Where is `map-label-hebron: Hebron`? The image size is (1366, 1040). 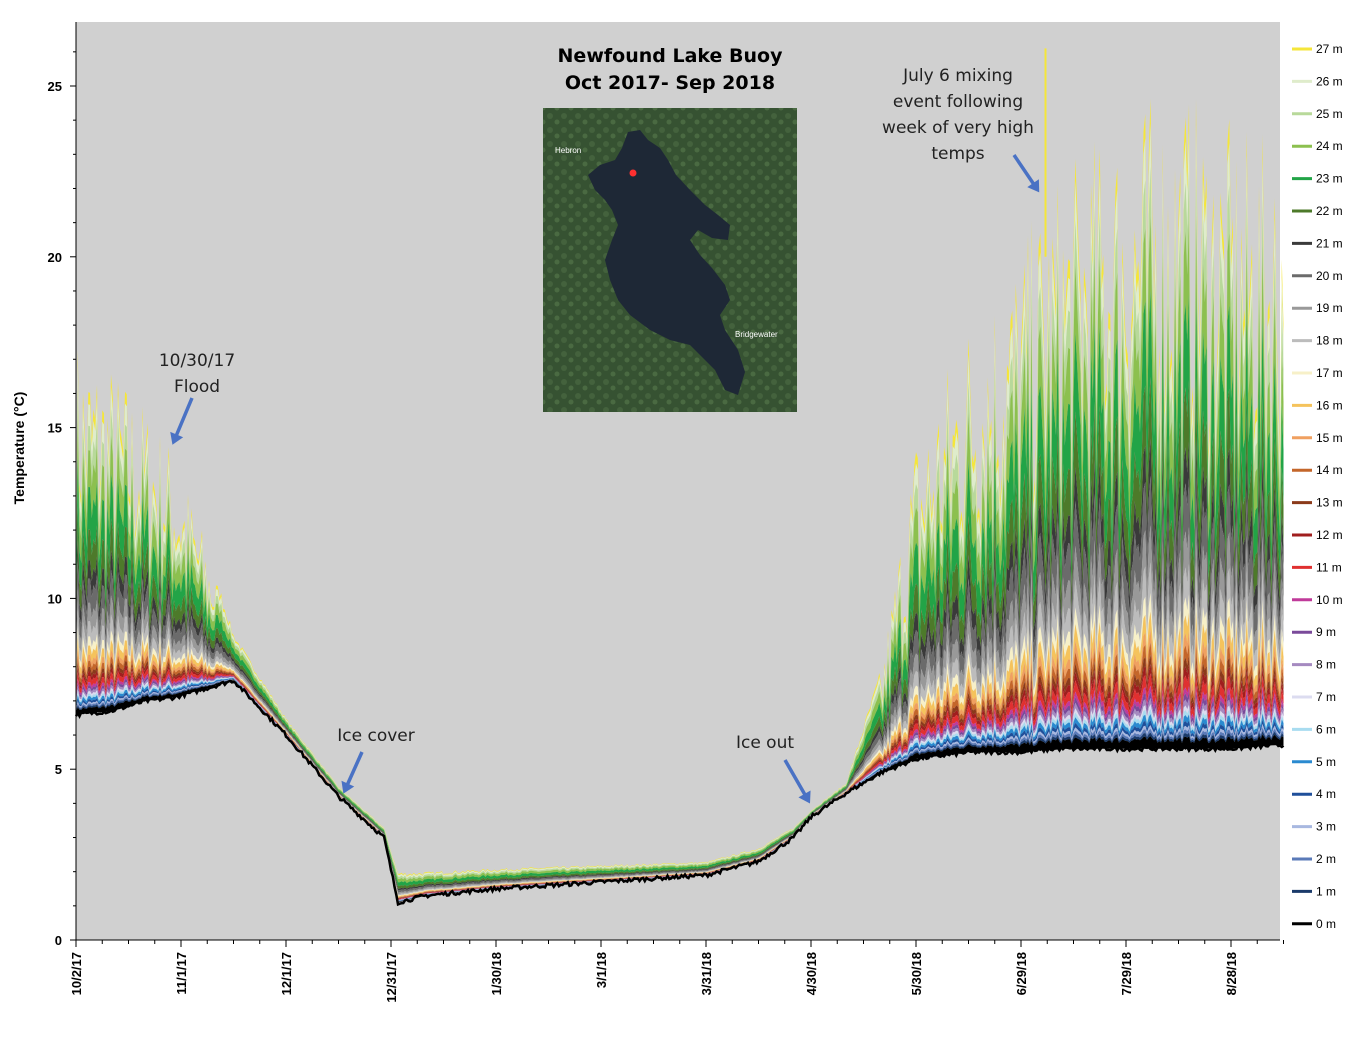
map-label-hebron: Hebron is located at coordinates (568, 150).